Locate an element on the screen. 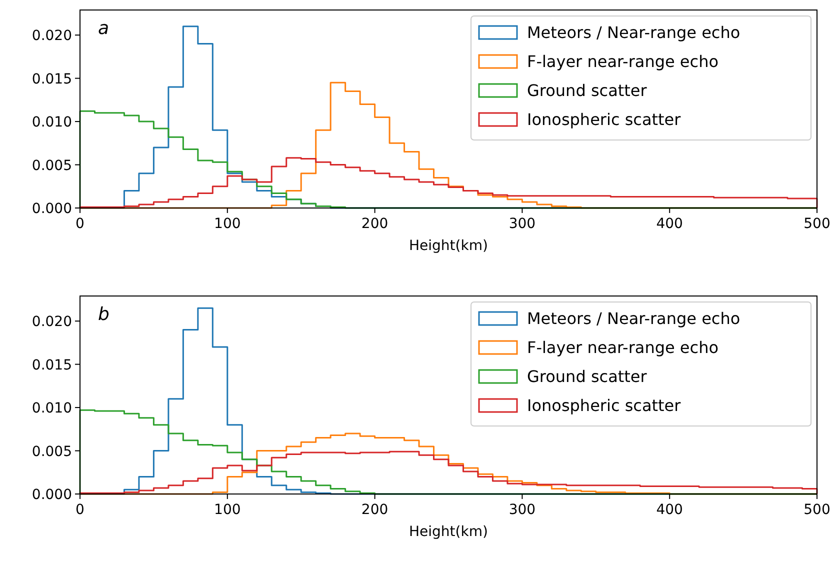 Image resolution: width=834 pixels, height=563 pixels. annotation: a is located at coordinates (104, 28).